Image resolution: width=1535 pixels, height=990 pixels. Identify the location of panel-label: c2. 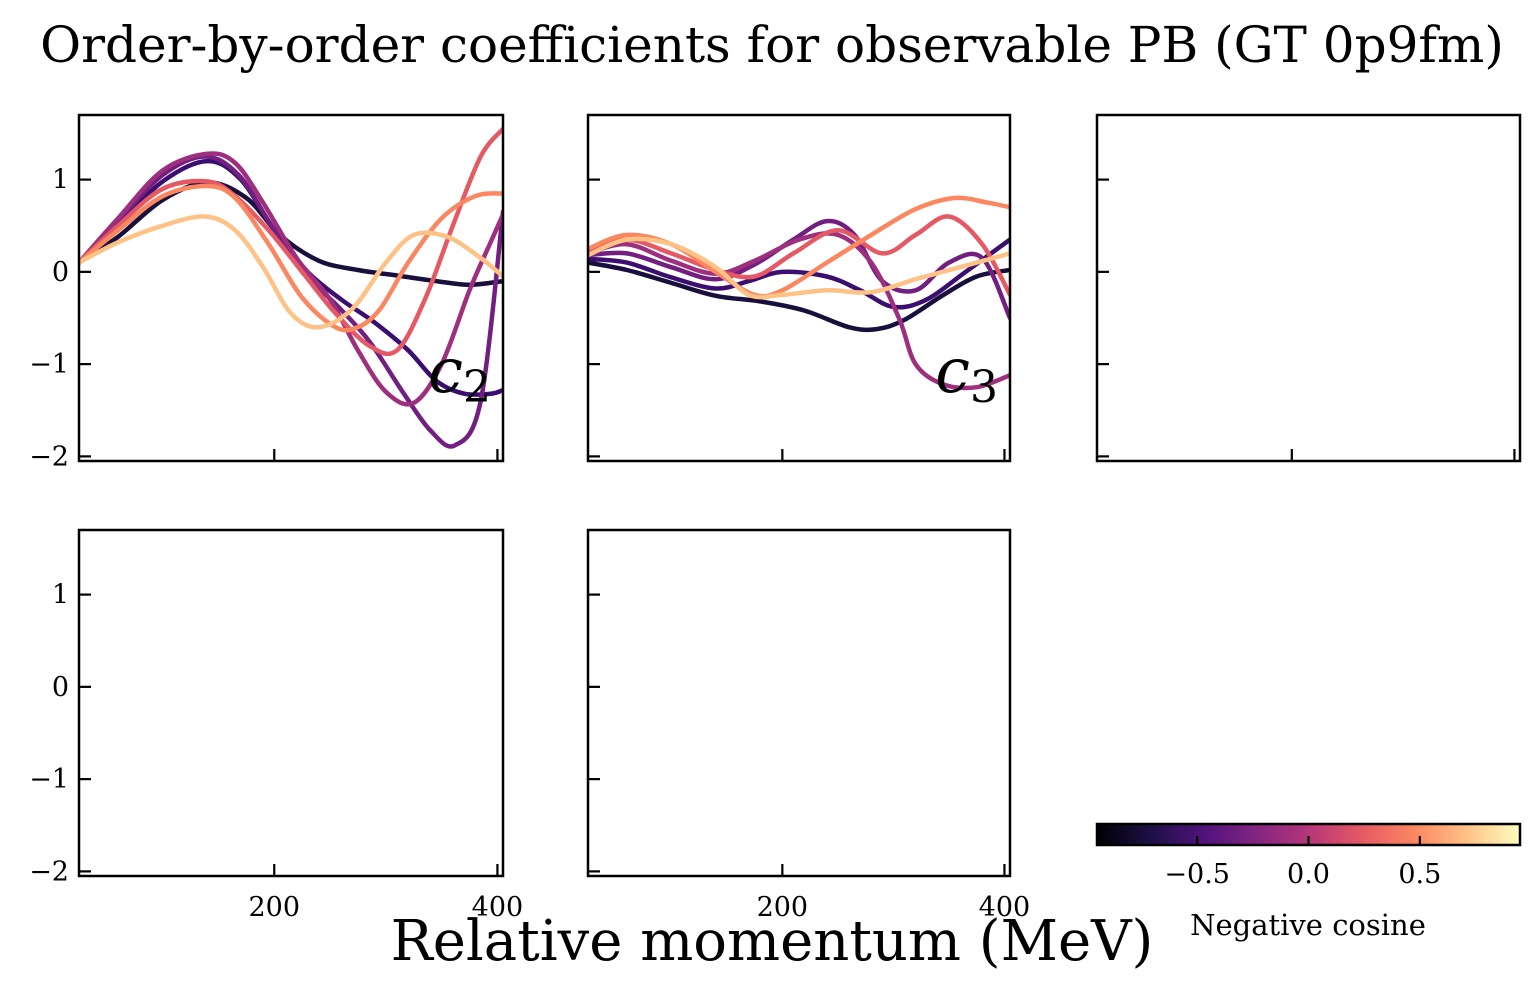
(459, 373).